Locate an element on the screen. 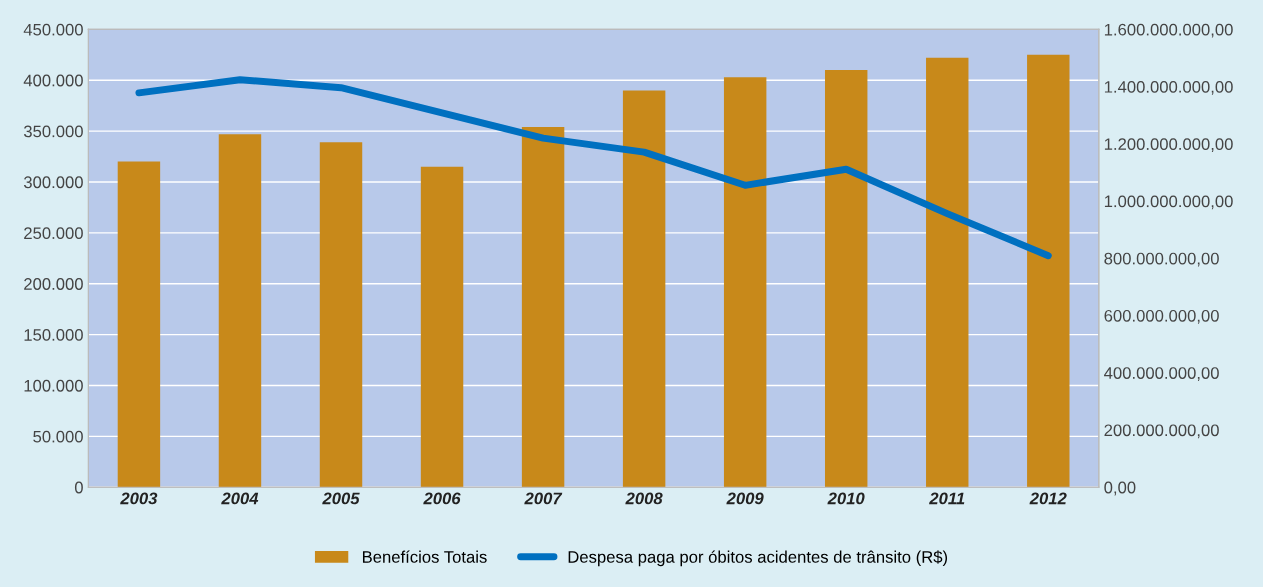 This screenshot has width=1263, height=587. y-tick-label: 50.000 is located at coordinates (58, 436).